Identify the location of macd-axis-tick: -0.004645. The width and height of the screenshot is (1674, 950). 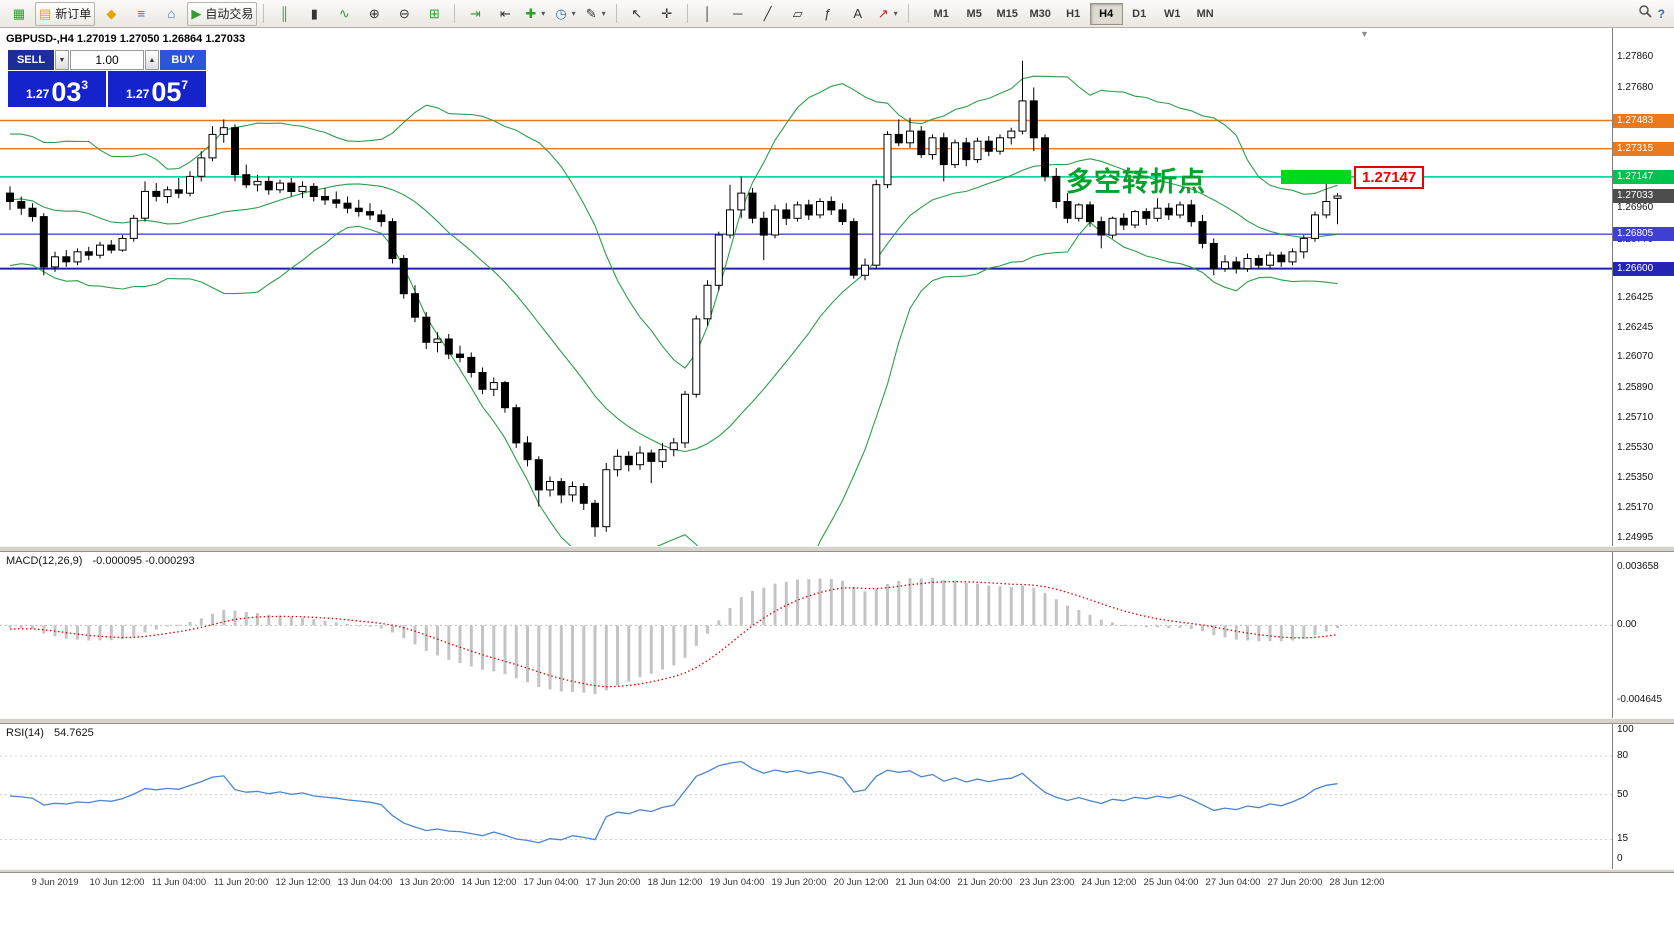
(1640, 699).